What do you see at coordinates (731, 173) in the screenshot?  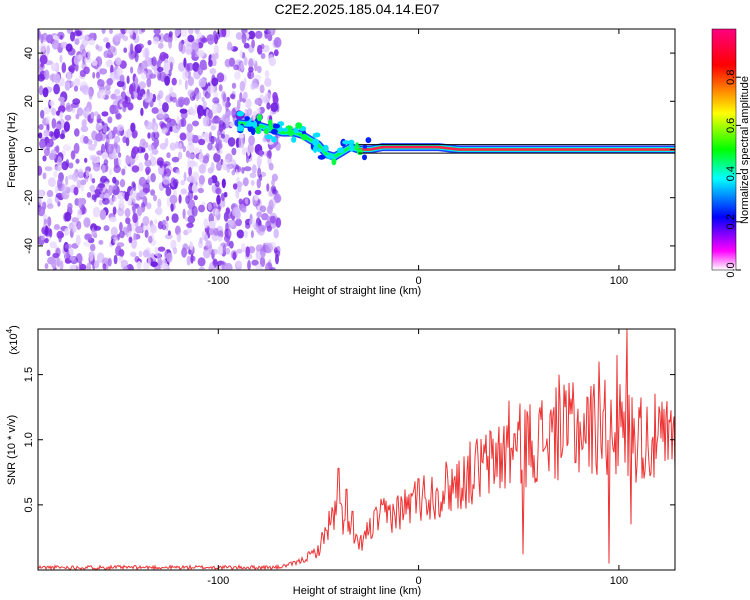 I see `colorbar-tick-label: 0.4` at bounding box center [731, 173].